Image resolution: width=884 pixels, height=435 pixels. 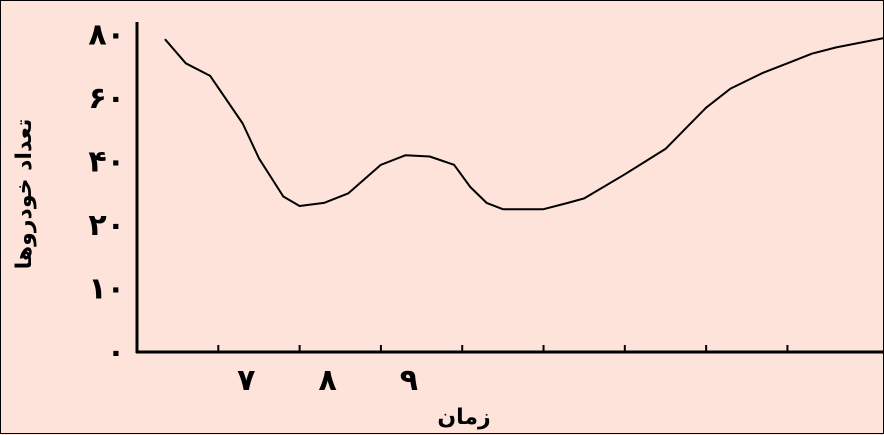 What do you see at coordinates (106, 162) in the screenshot?
I see `y-tick-label: ۴۰` at bounding box center [106, 162].